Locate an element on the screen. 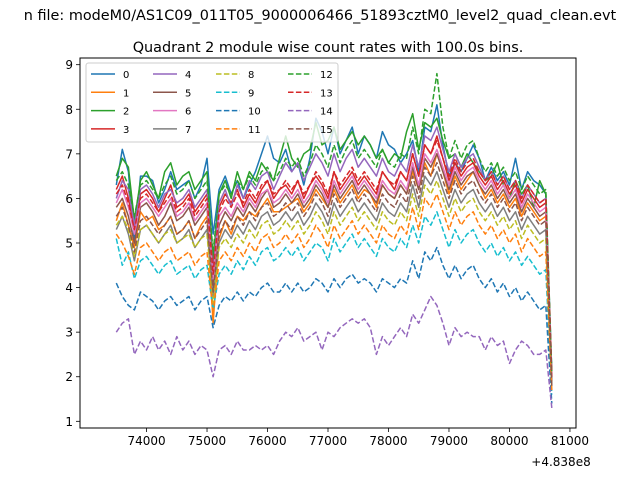 This screenshot has width=640, height=480. y-tick-label: 5 is located at coordinates (69, 244).